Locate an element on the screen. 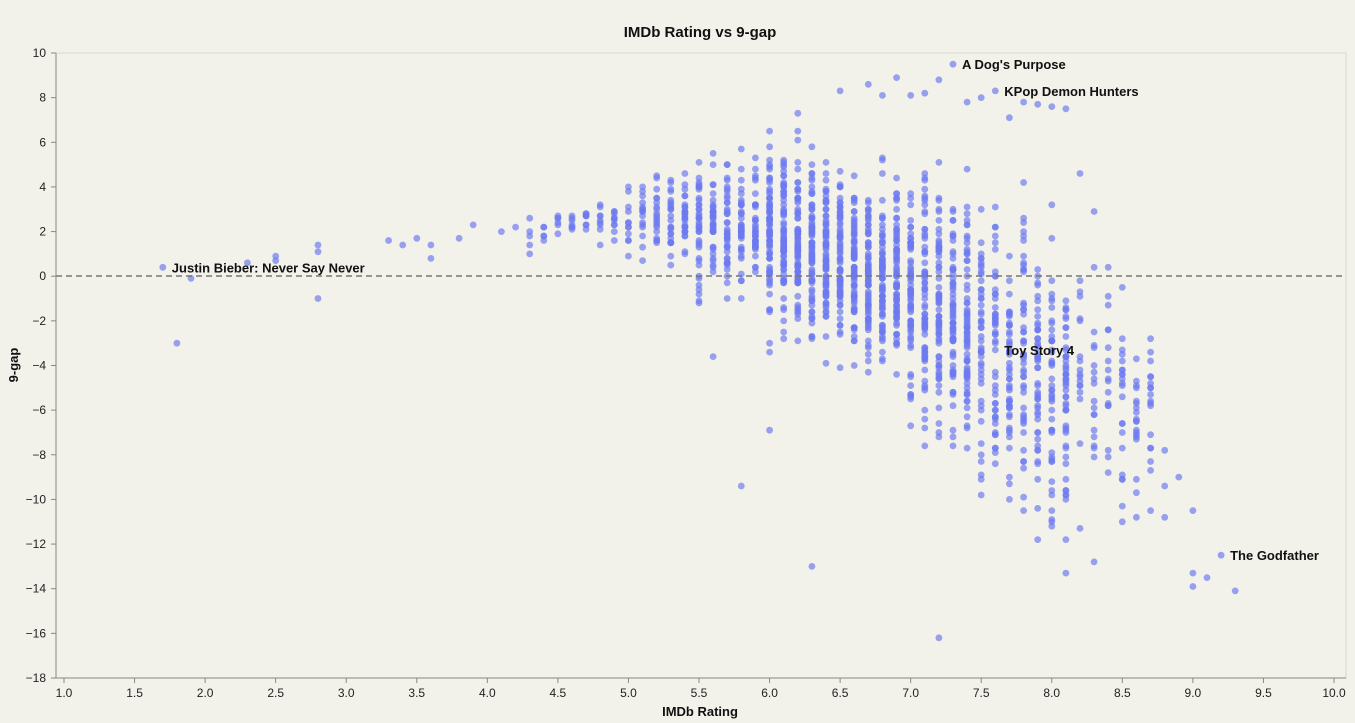 Image resolution: width=1355 pixels, height=723 pixels. x-tick-label: 3.0 is located at coordinates (346, 693).